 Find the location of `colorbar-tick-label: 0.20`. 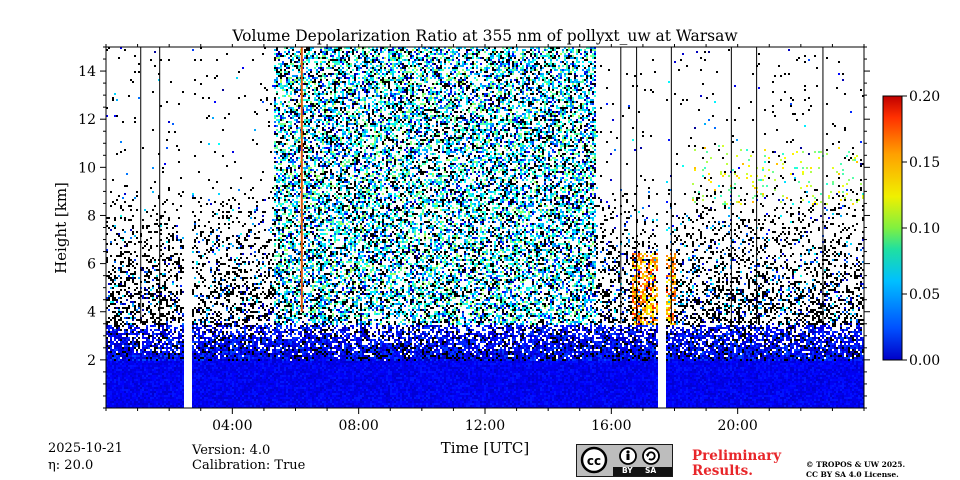

colorbar-tick-label: 0.20 is located at coordinates (924, 97).